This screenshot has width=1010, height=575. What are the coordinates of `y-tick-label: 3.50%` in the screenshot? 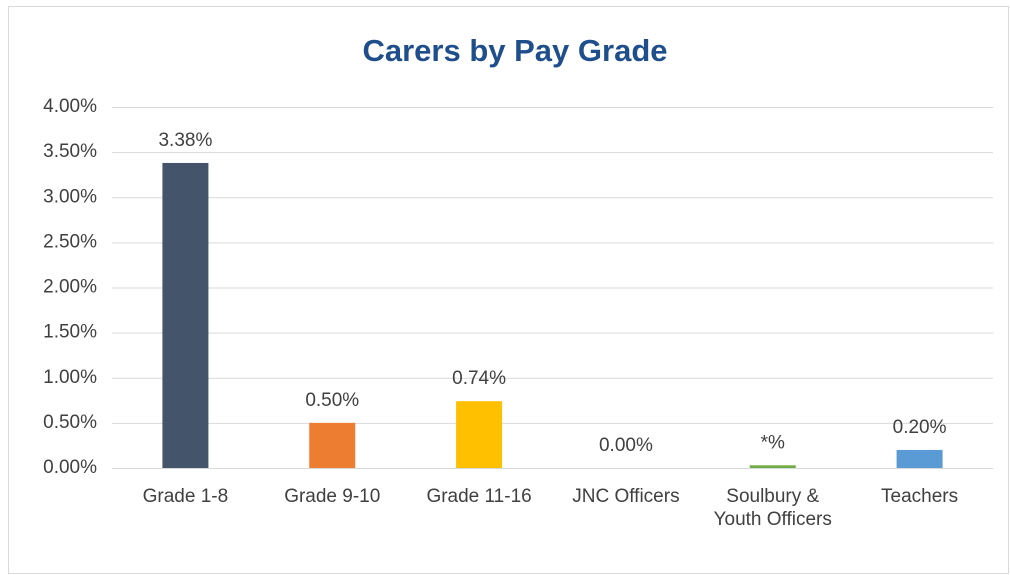 It's located at (70, 151).